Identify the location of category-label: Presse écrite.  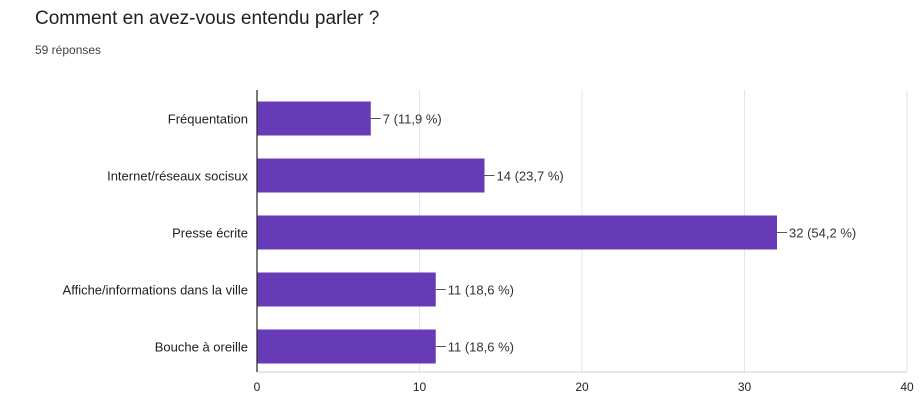
(210, 233).